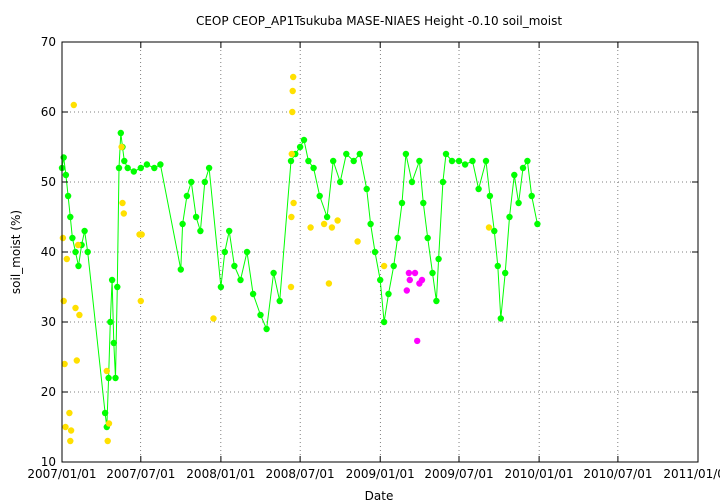  I want to click on x-tick-label: 2008/01/01, so click(220, 474).